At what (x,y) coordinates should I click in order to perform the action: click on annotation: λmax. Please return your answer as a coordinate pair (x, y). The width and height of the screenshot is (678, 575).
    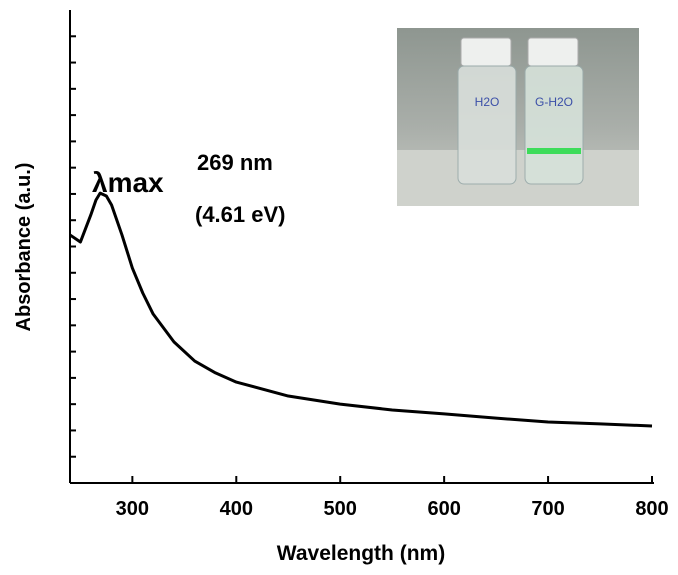
    Looking at the image, I should click on (128, 182).